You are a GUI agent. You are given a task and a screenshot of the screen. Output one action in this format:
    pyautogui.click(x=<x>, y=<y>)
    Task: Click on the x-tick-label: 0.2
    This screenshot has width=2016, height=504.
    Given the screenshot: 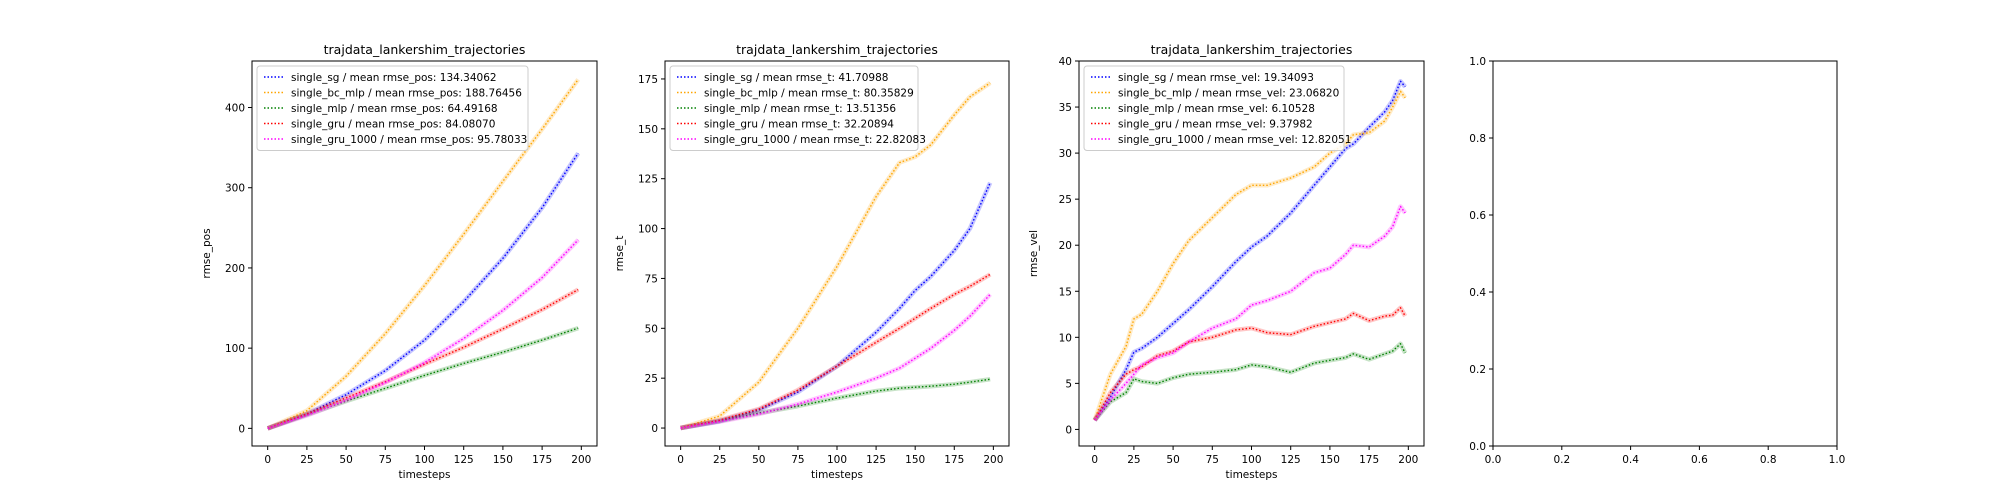 What is the action you would take?
    pyautogui.click(x=1561, y=460)
    